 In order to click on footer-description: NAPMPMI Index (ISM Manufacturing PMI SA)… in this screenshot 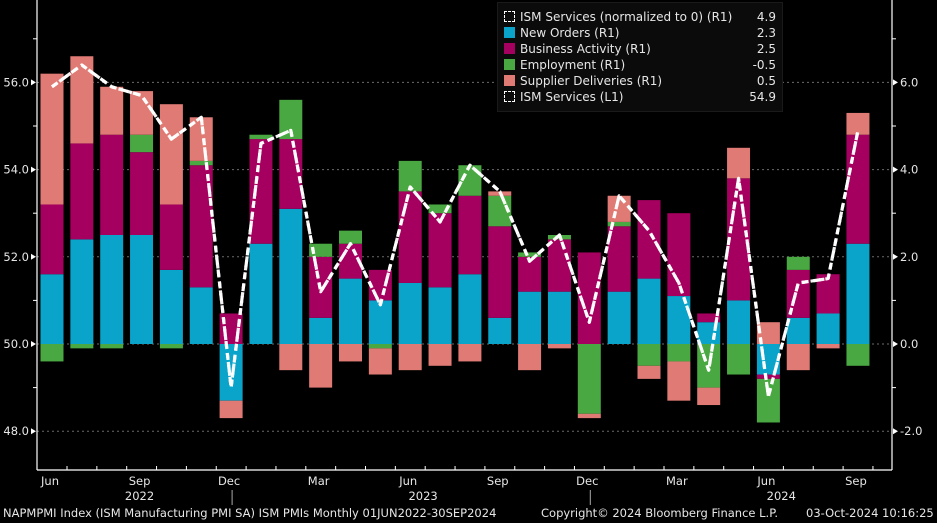, I will do `click(250, 513)`.